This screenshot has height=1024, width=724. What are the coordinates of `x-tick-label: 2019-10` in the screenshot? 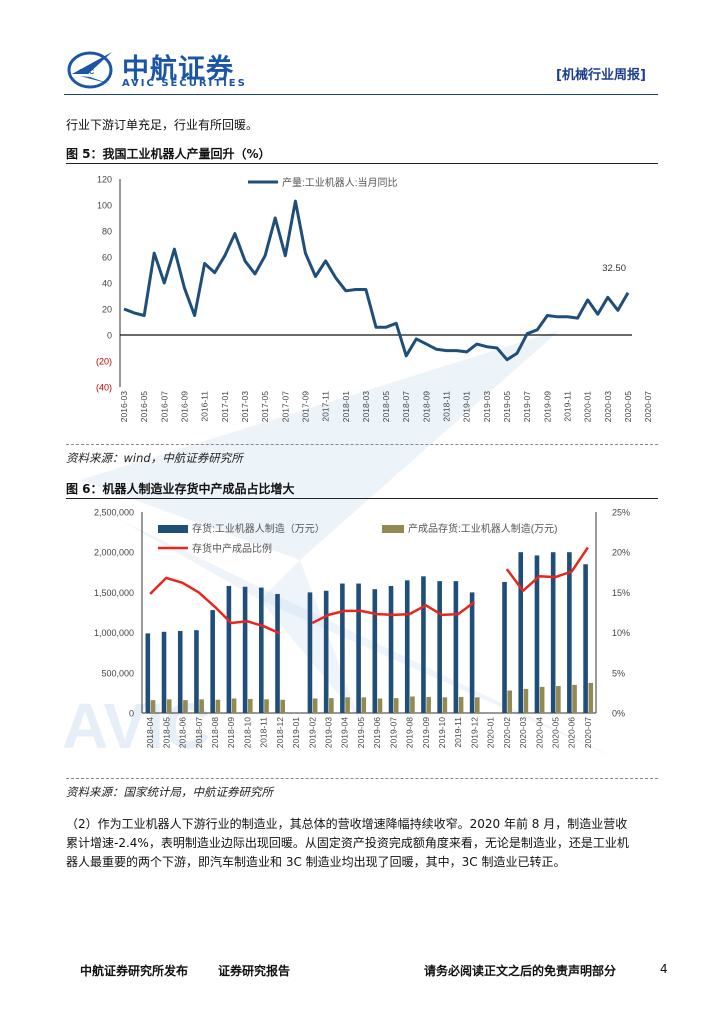 It's located at (442, 732).